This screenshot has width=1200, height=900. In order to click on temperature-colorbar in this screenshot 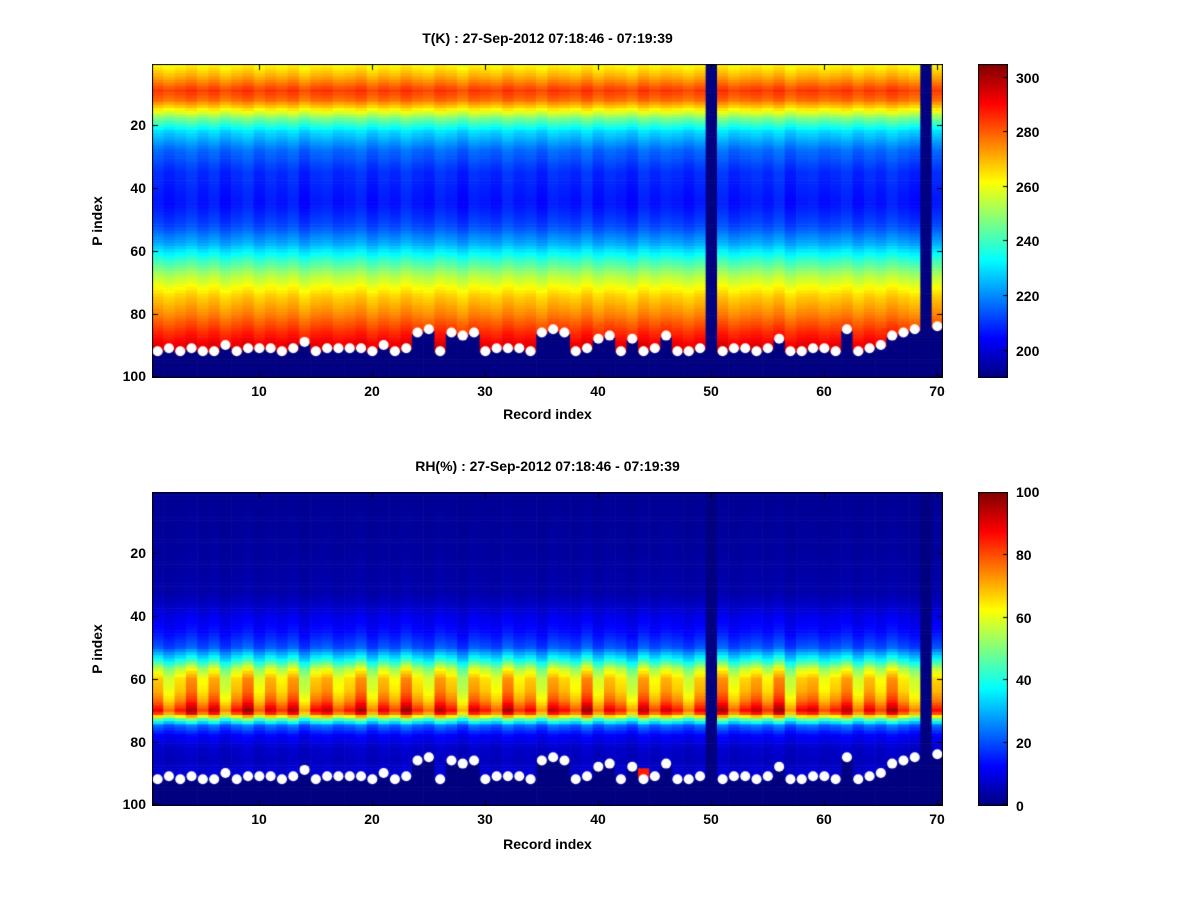, I will do `click(993, 221)`.